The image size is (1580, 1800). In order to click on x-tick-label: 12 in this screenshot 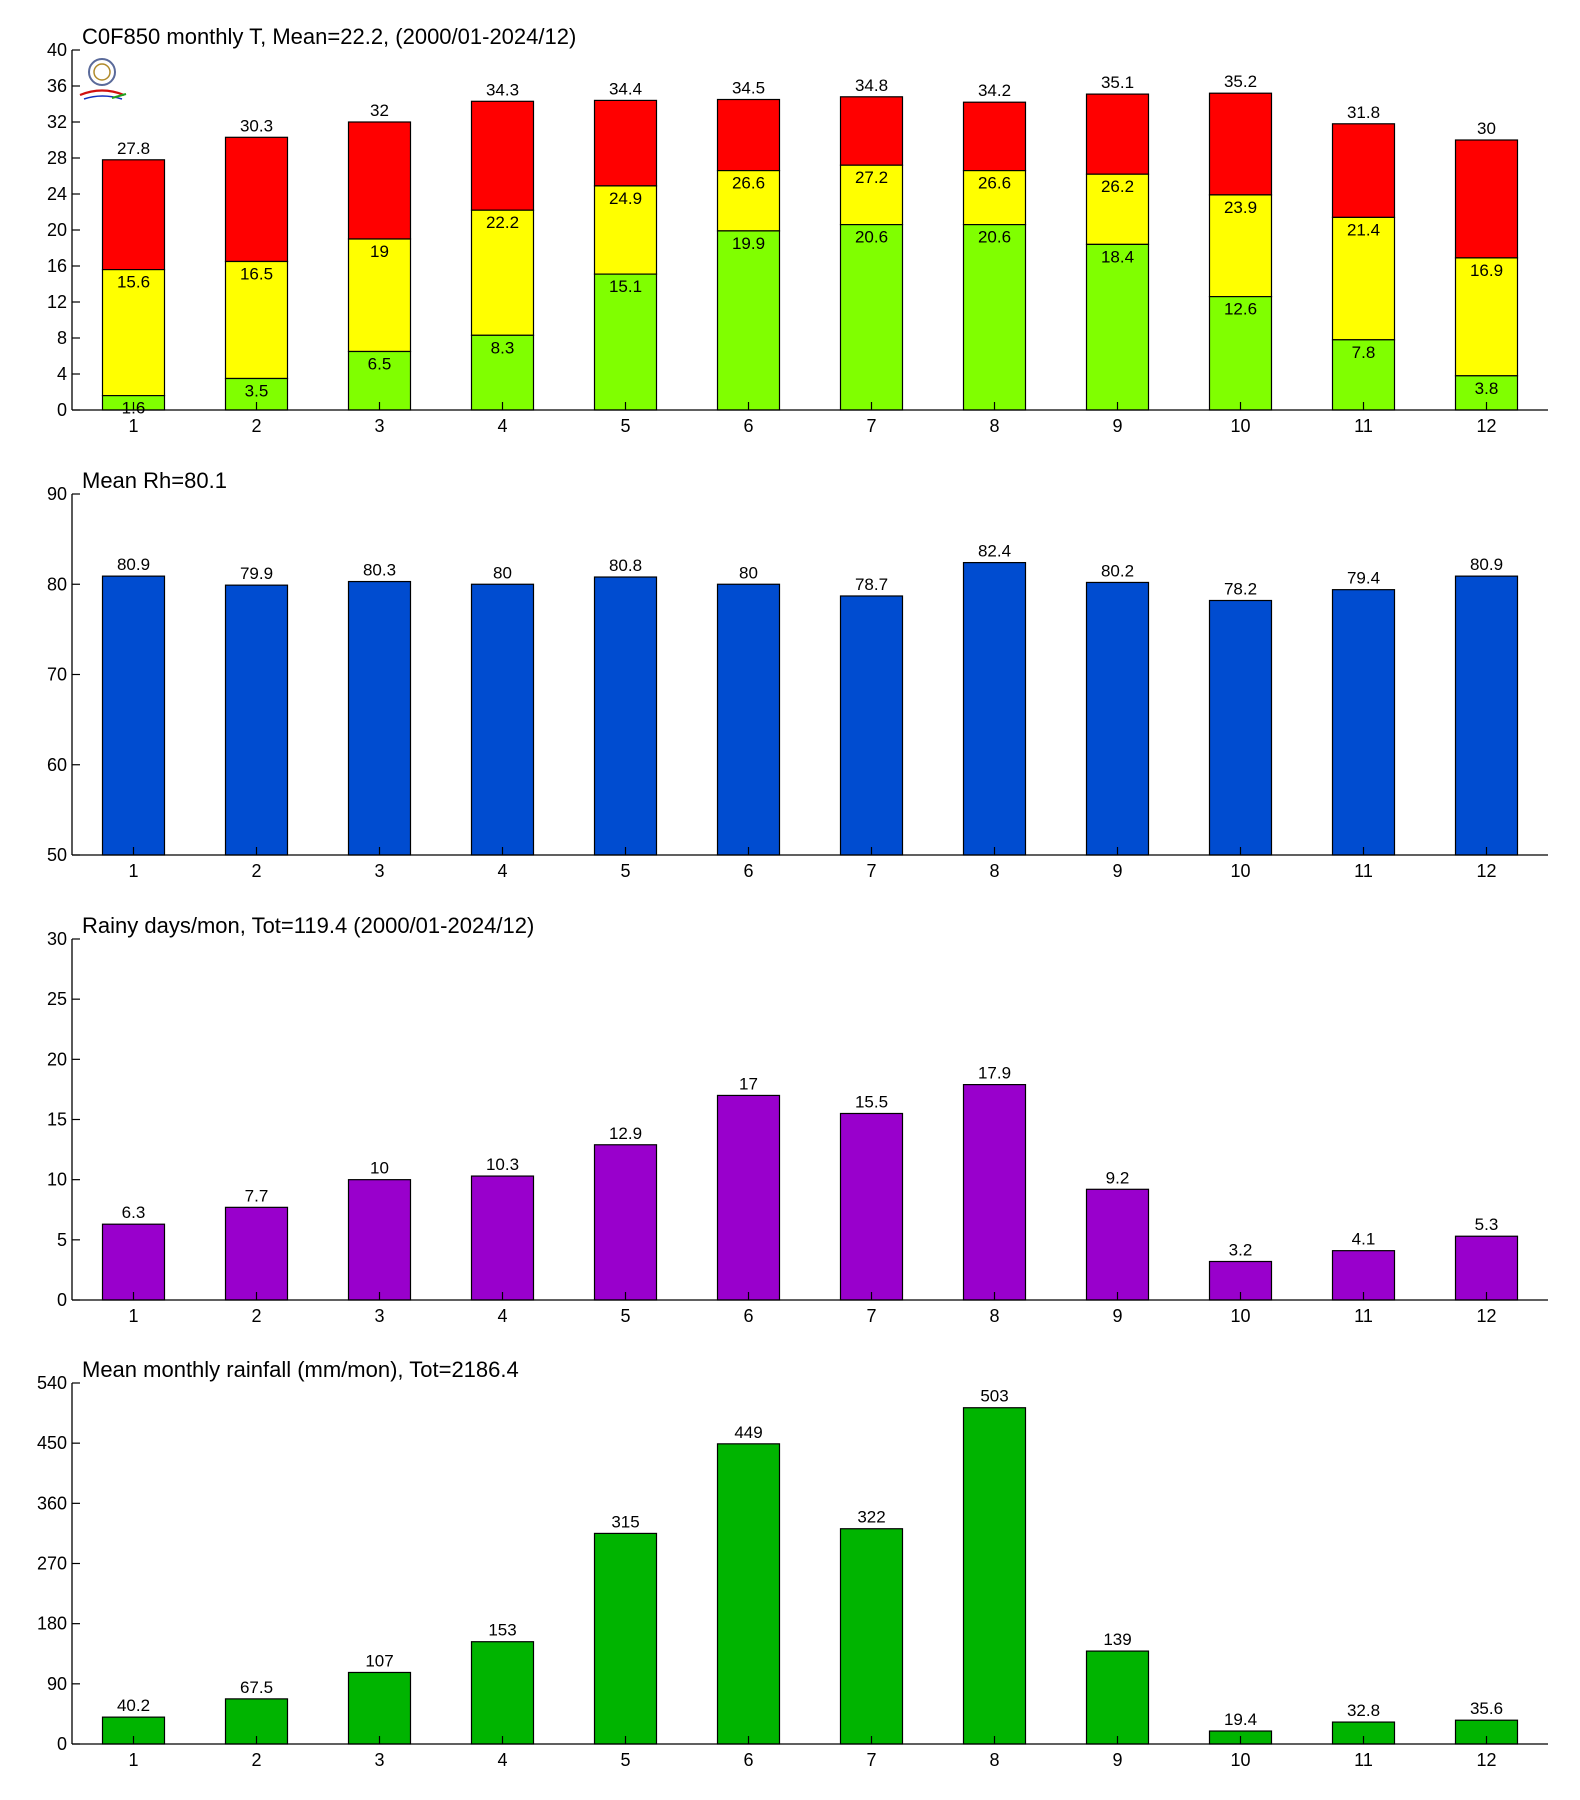, I will do `click(1486, 1316)`.